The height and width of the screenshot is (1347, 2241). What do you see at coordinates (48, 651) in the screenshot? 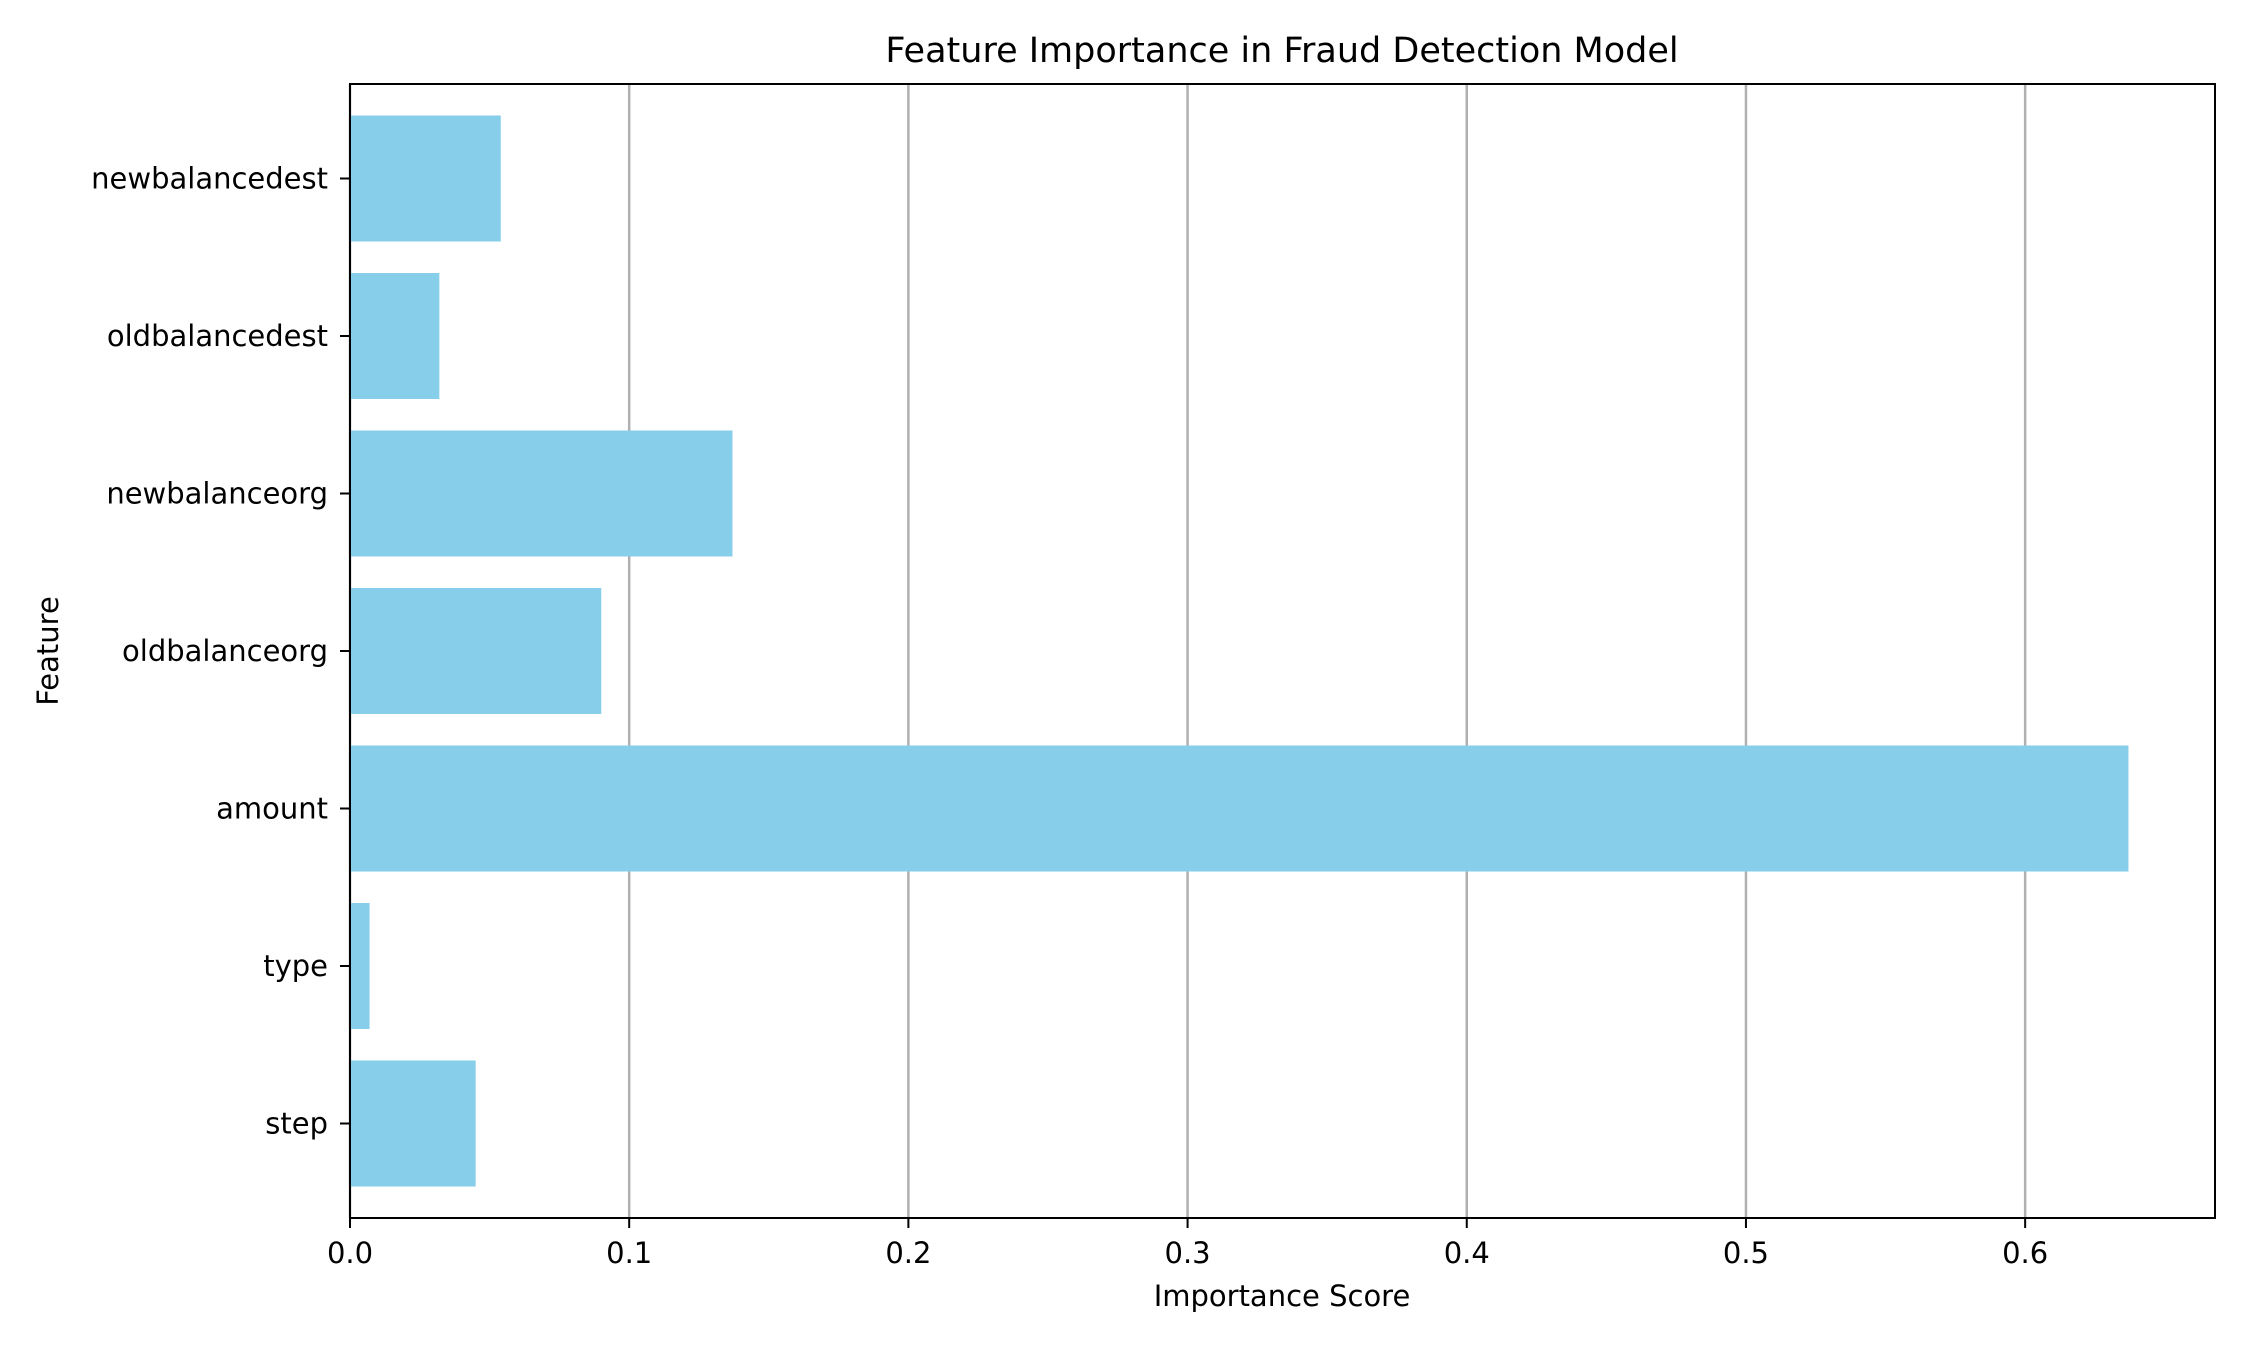
I see `y-axis-label: Feature` at bounding box center [48, 651].